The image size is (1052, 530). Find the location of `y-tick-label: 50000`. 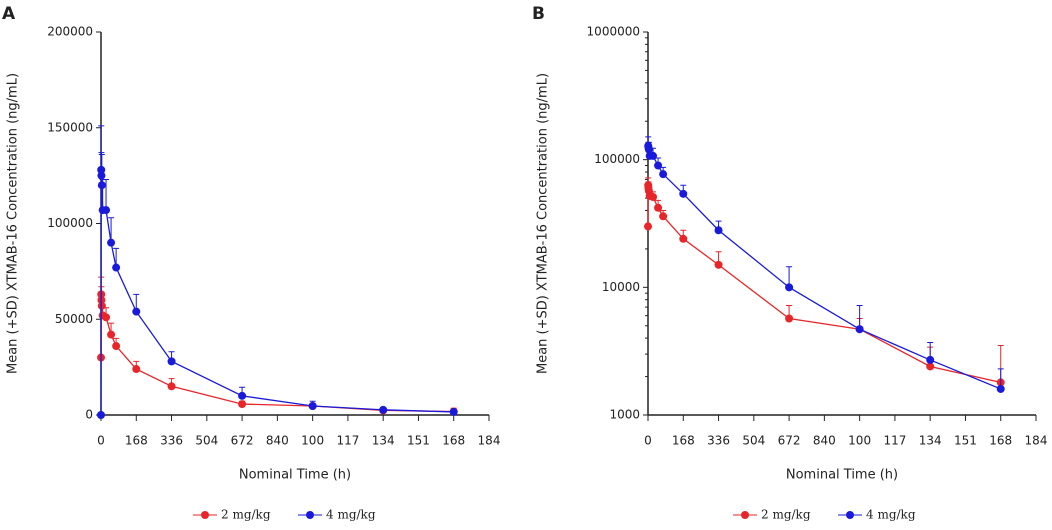

y-tick-label: 50000 is located at coordinates (74, 319).